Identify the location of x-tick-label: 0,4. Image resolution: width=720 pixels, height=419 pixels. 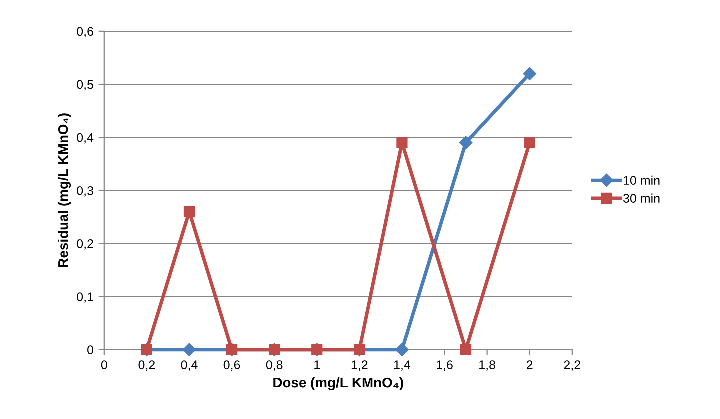
(189, 365).